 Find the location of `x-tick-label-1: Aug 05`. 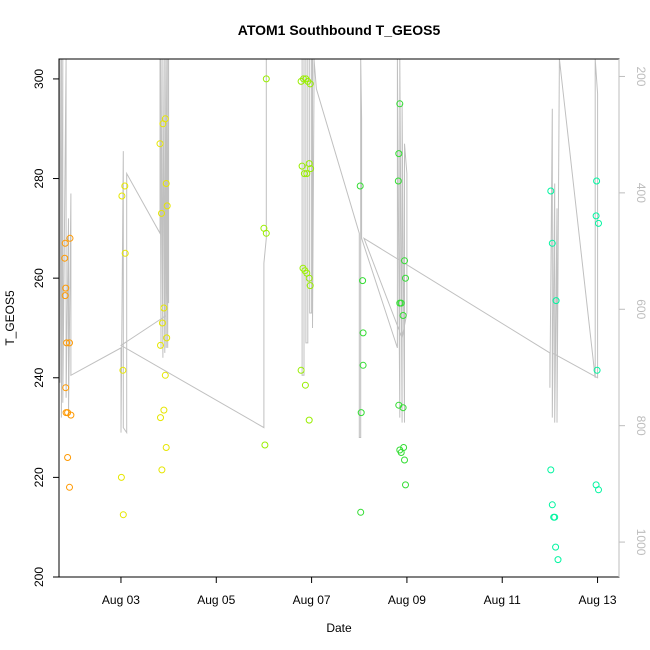

x-tick-label-1: Aug 05 is located at coordinates (216, 600).